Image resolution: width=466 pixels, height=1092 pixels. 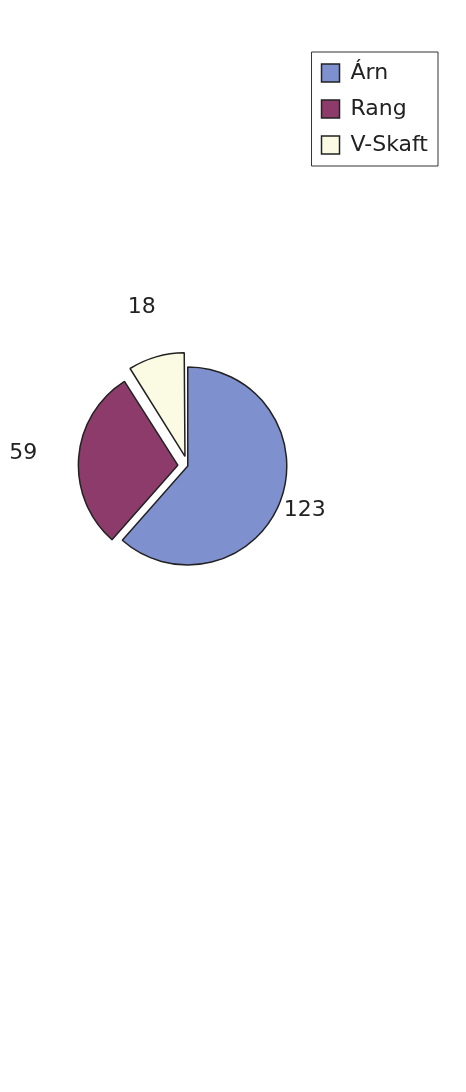 I want to click on data-label: 123, so click(x=304, y=508).